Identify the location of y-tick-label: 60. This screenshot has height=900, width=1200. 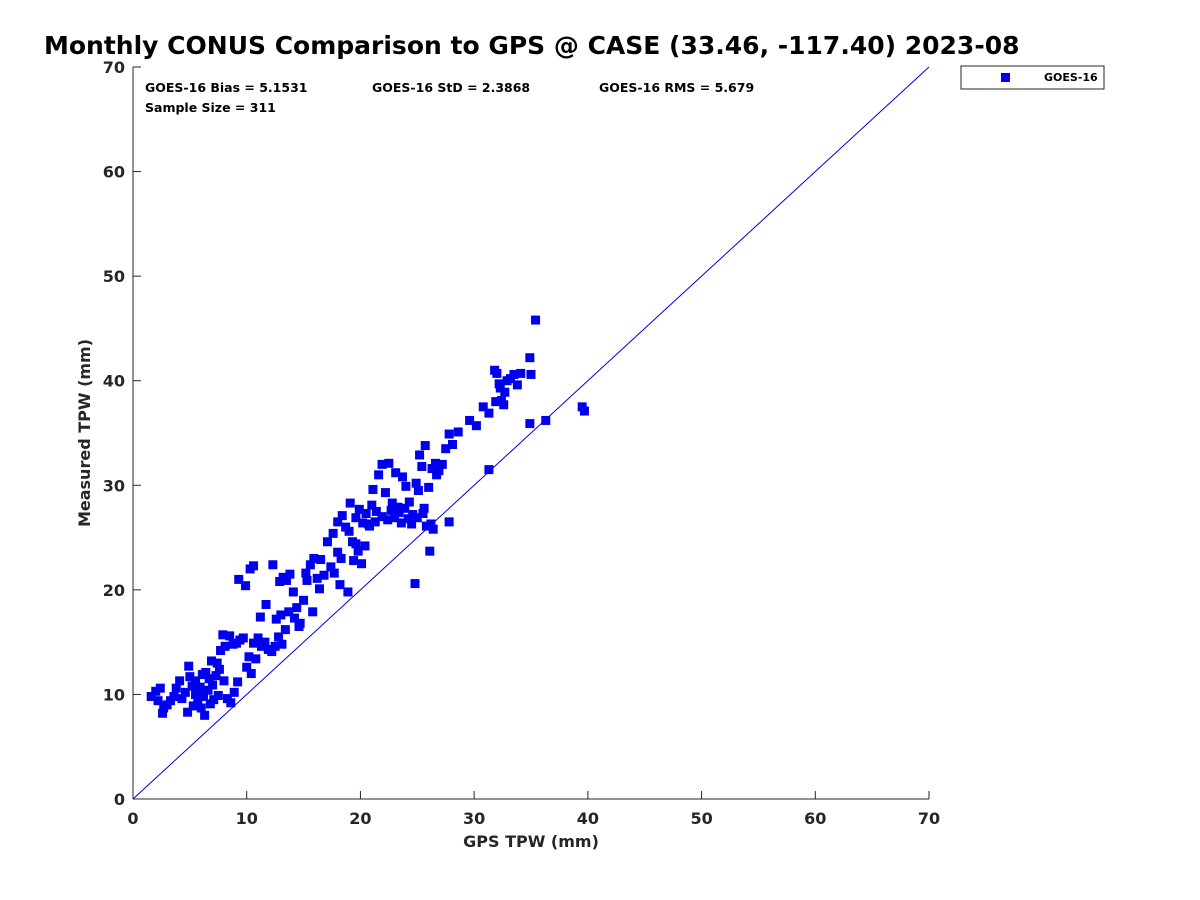
(114, 172).